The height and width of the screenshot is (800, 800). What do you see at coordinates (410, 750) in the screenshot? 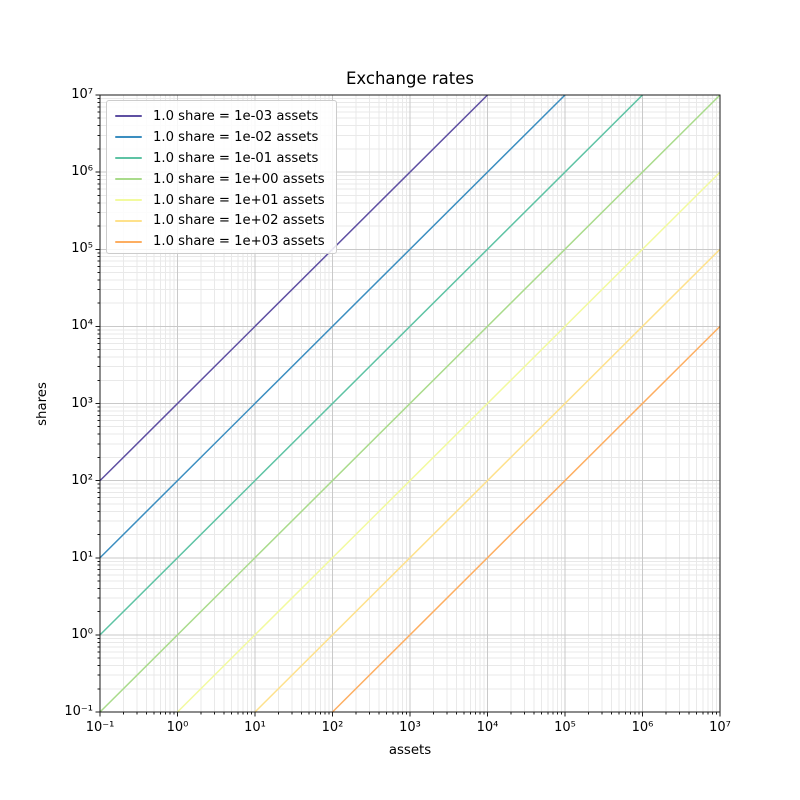
I see `x-axis-label: assets` at bounding box center [410, 750].